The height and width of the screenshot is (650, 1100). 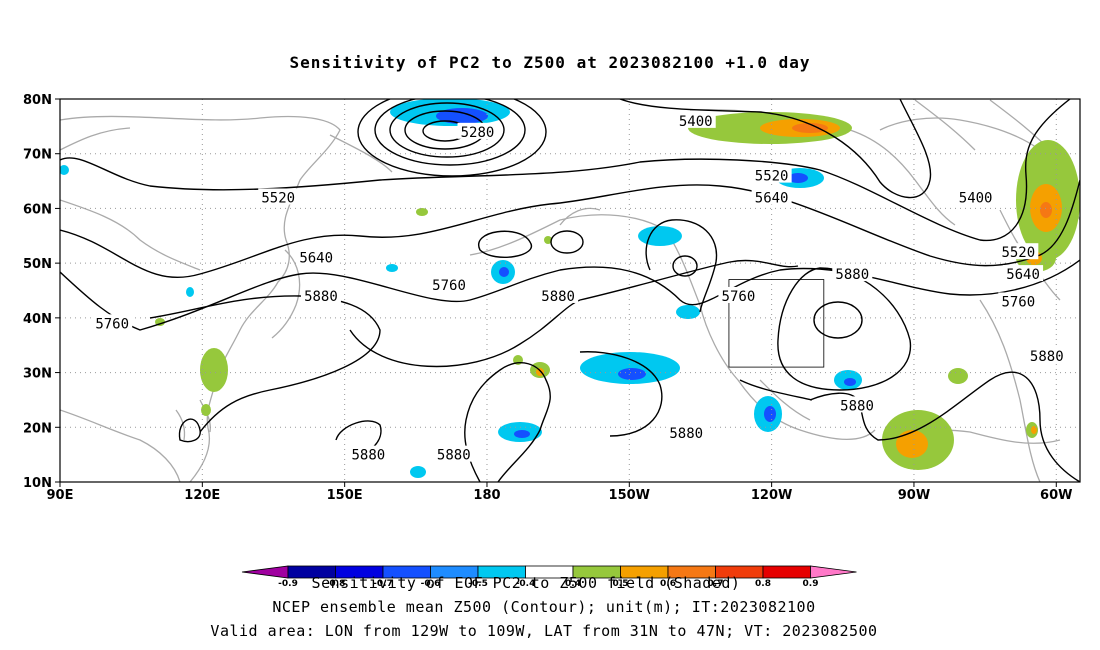 I want to click on y-tick-label: 80N, so click(x=37, y=100).